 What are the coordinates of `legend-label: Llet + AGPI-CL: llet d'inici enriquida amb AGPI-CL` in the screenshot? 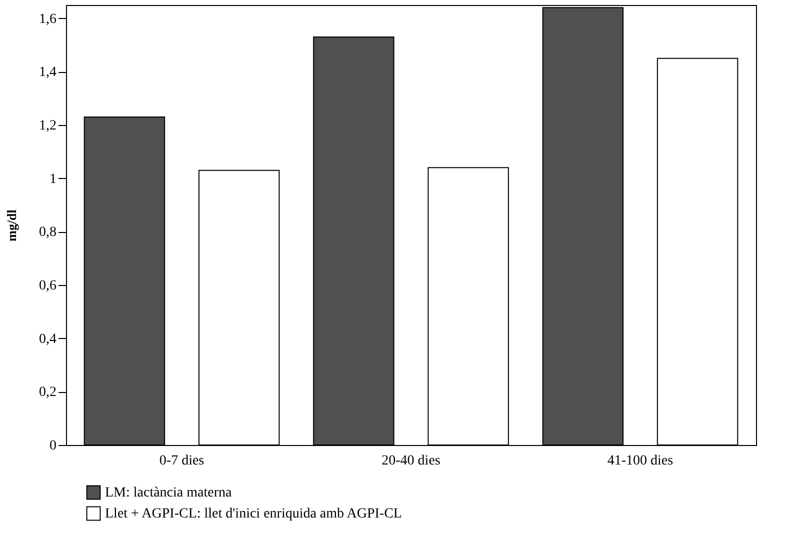 It's located at (253, 514).